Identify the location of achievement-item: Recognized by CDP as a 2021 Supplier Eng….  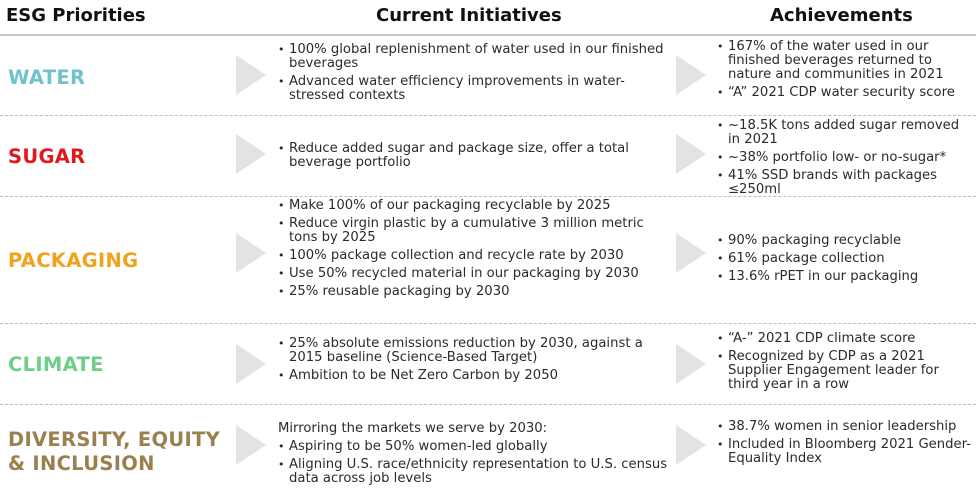
(845, 371).